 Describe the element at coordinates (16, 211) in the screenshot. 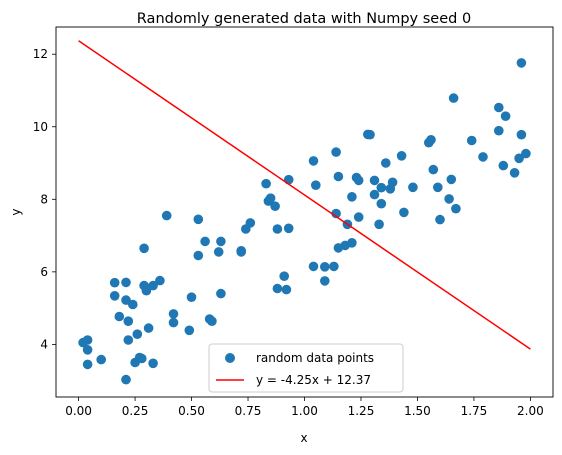

I see `y-axis-label: y` at that location.